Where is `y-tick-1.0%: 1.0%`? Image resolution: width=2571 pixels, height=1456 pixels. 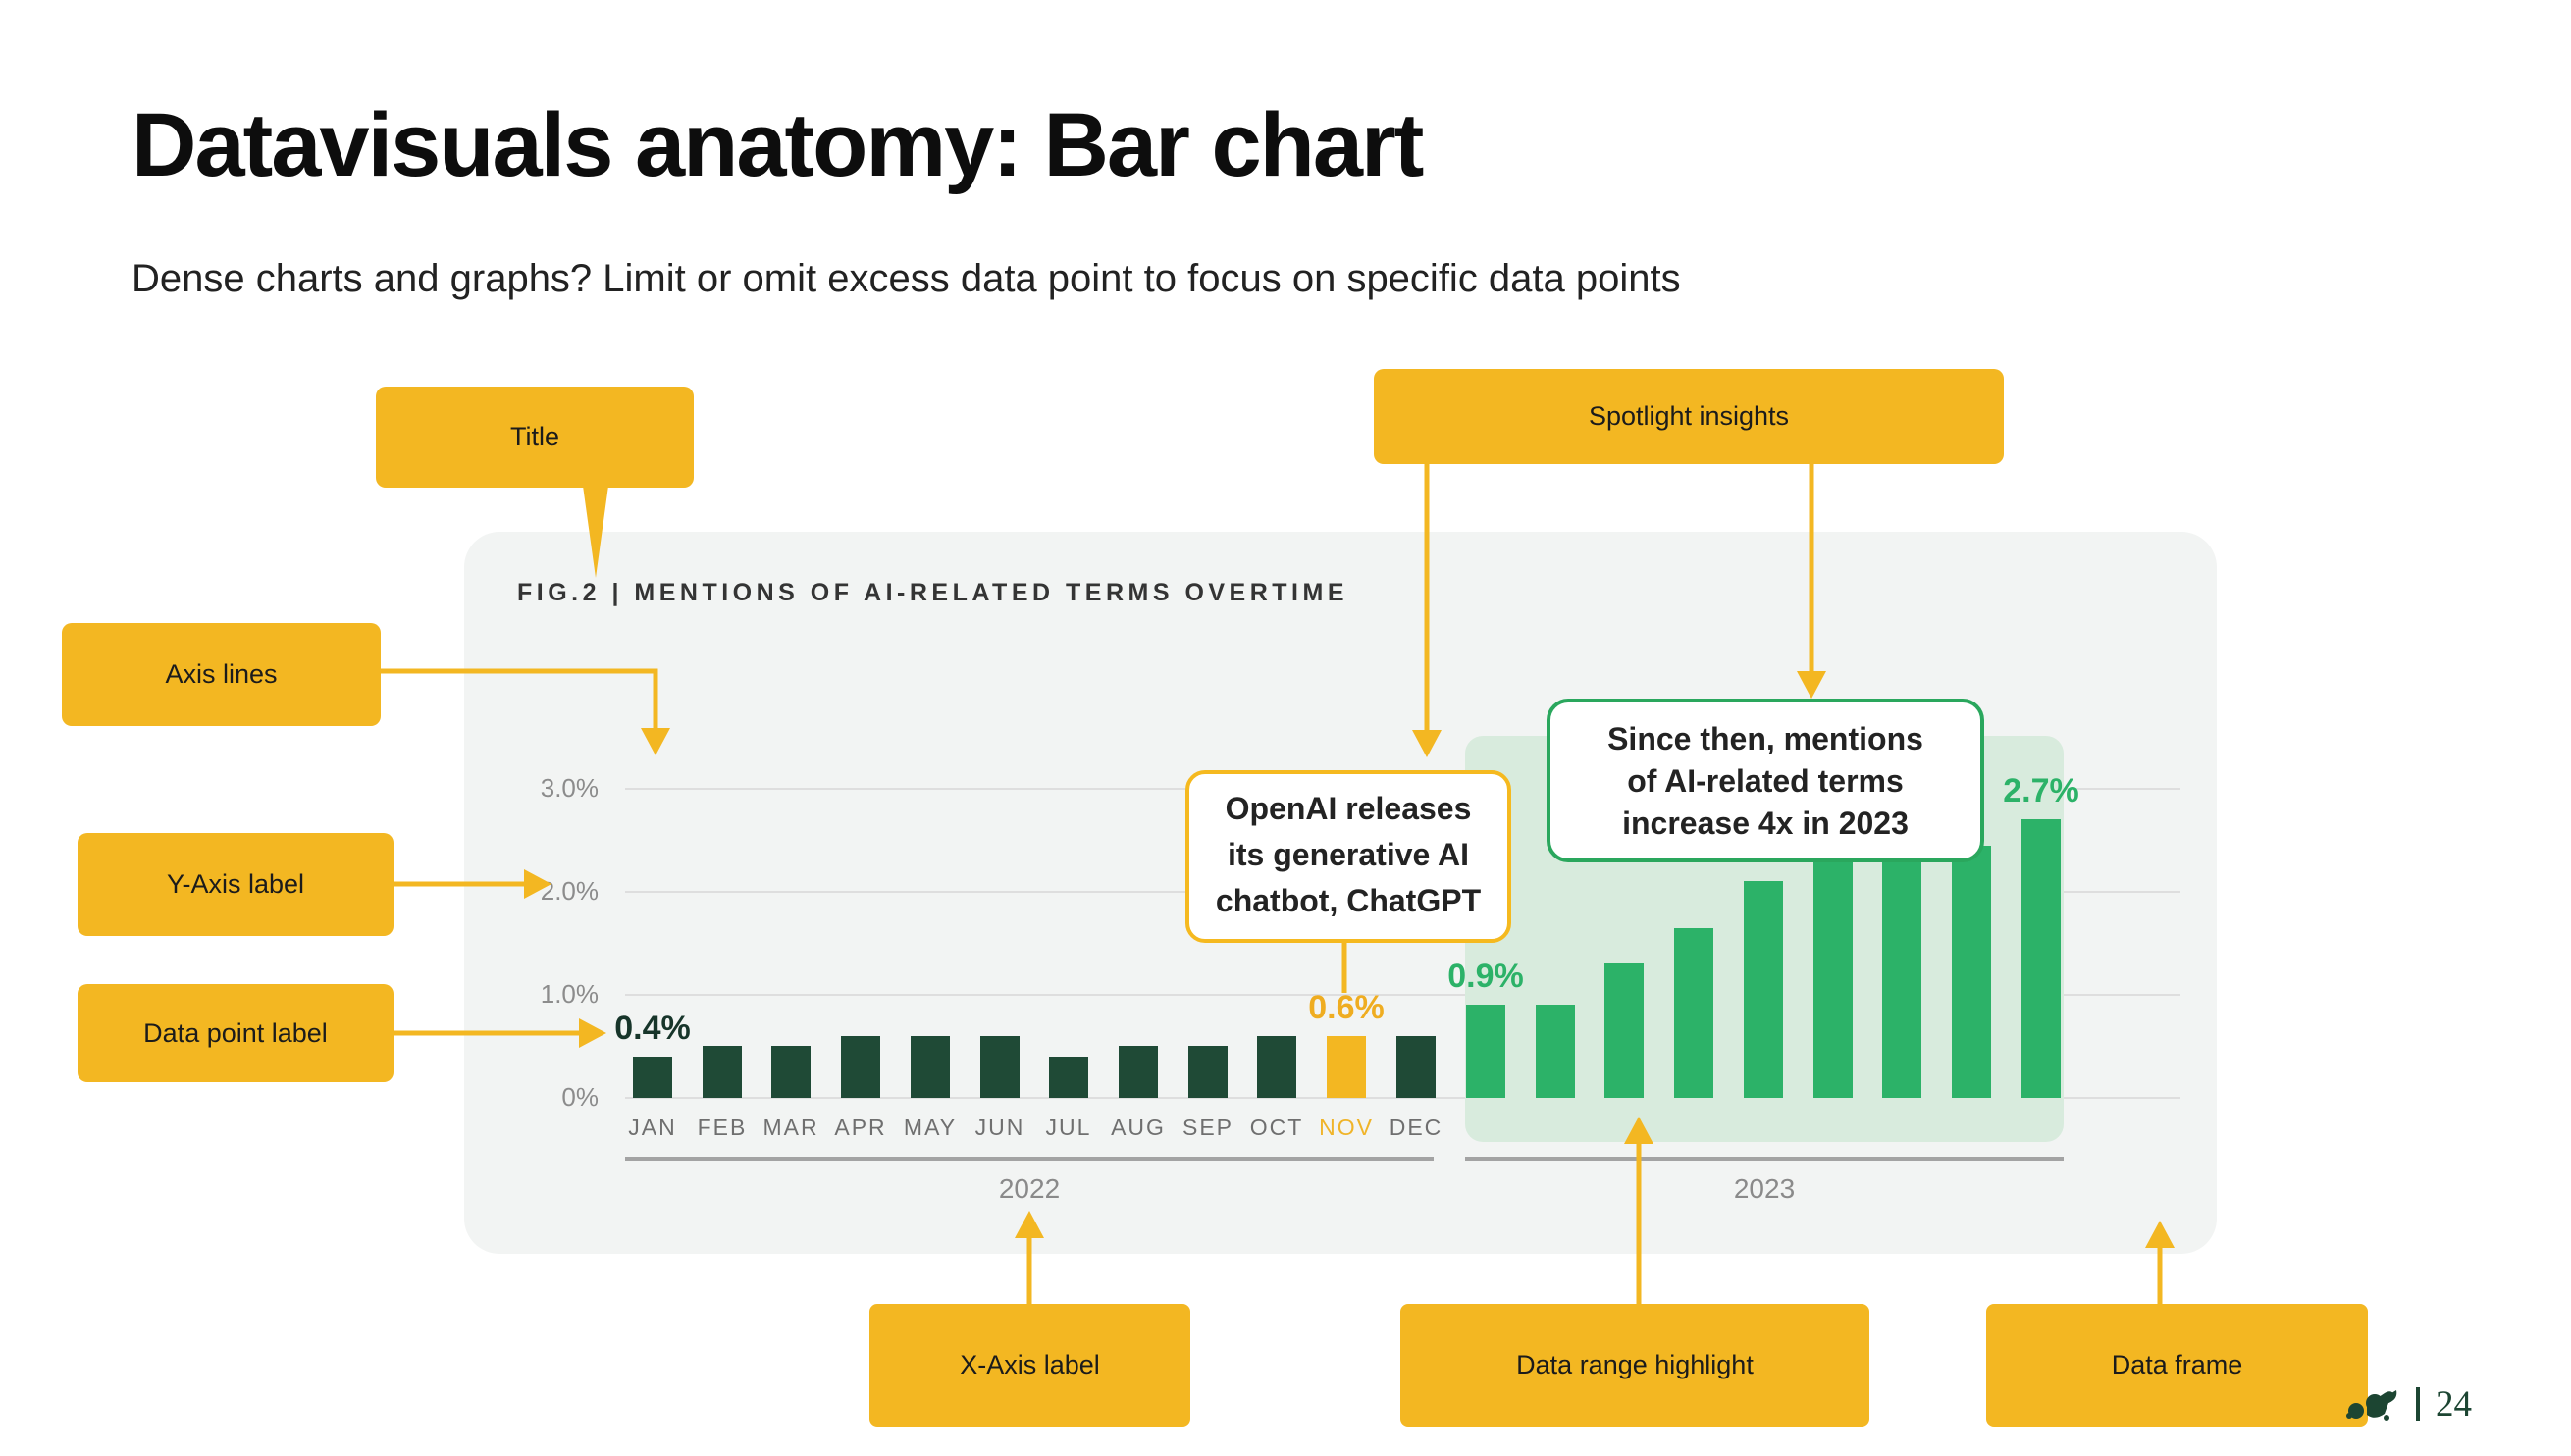 y-tick-1.0%: 1.0% is located at coordinates (570, 994).